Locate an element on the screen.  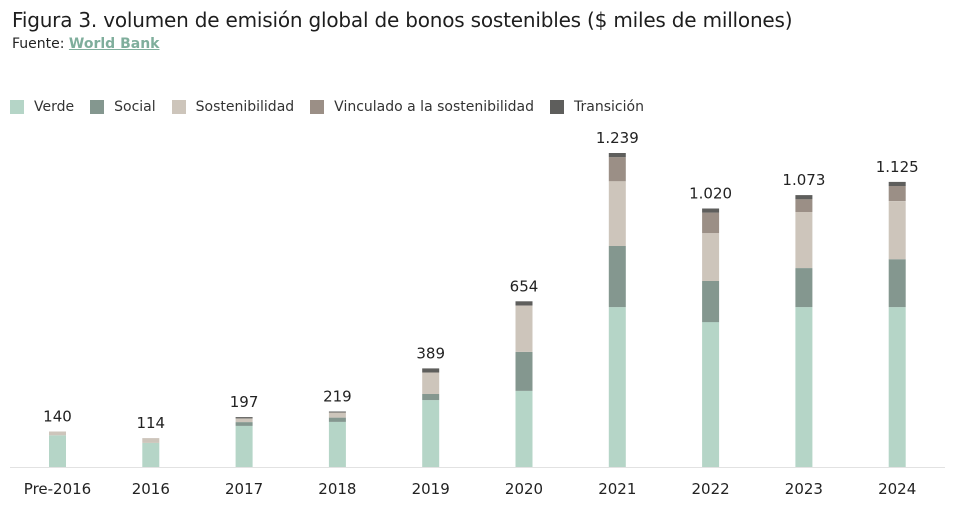
total-value-label: 389 is located at coordinates (430, 353).